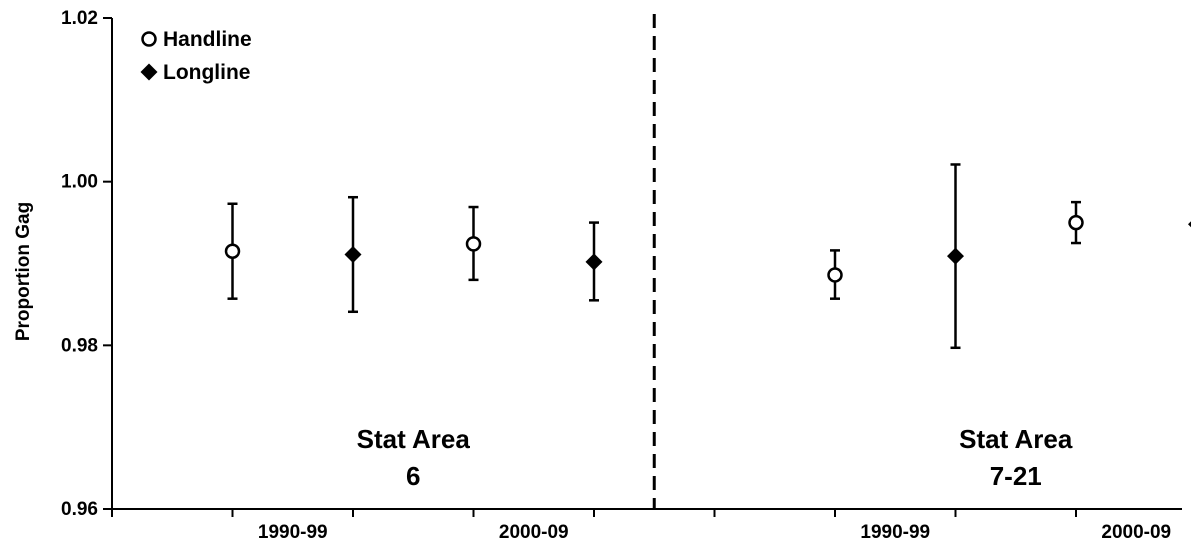 Image resolution: width=1191 pixels, height=552 pixels. Describe the element at coordinates (79, 18) in the screenshot. I see `y-tick-label: 1.02` at that location.